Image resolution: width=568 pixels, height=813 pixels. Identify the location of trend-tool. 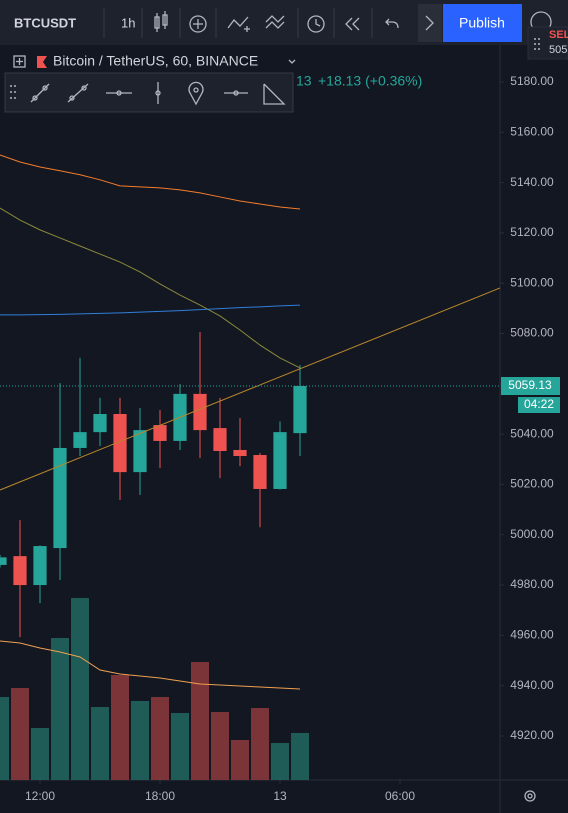
(78, 93).